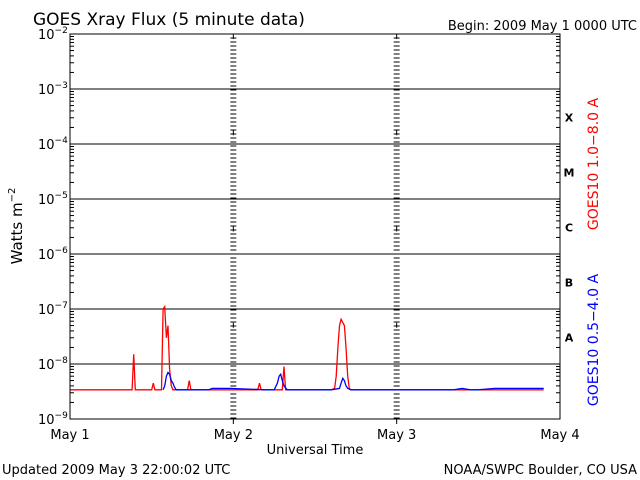 The image size is (640, 480). What do you see at coordinates (61, 86) in the screenshot?
I see `y-tick-exponent: −3` at bounding box center [61, 86].